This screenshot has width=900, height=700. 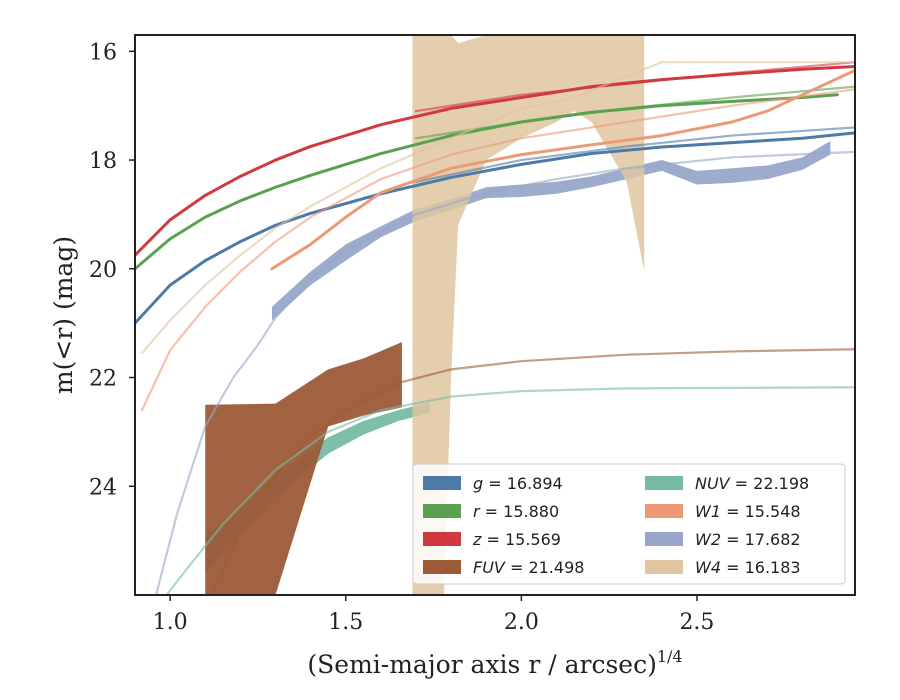 What do you see at coordinates (696, 622) in the screenshot?
I see `x-tick-label: 2.5` at bounding box center [696, 622].